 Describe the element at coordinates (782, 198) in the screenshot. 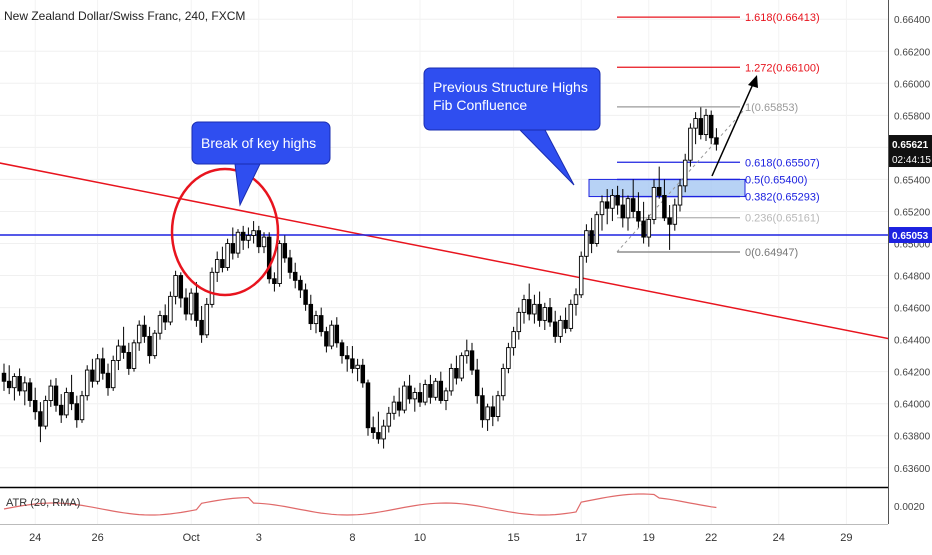

I see `fib-level-label: 0.382(0.65293)` at that location.